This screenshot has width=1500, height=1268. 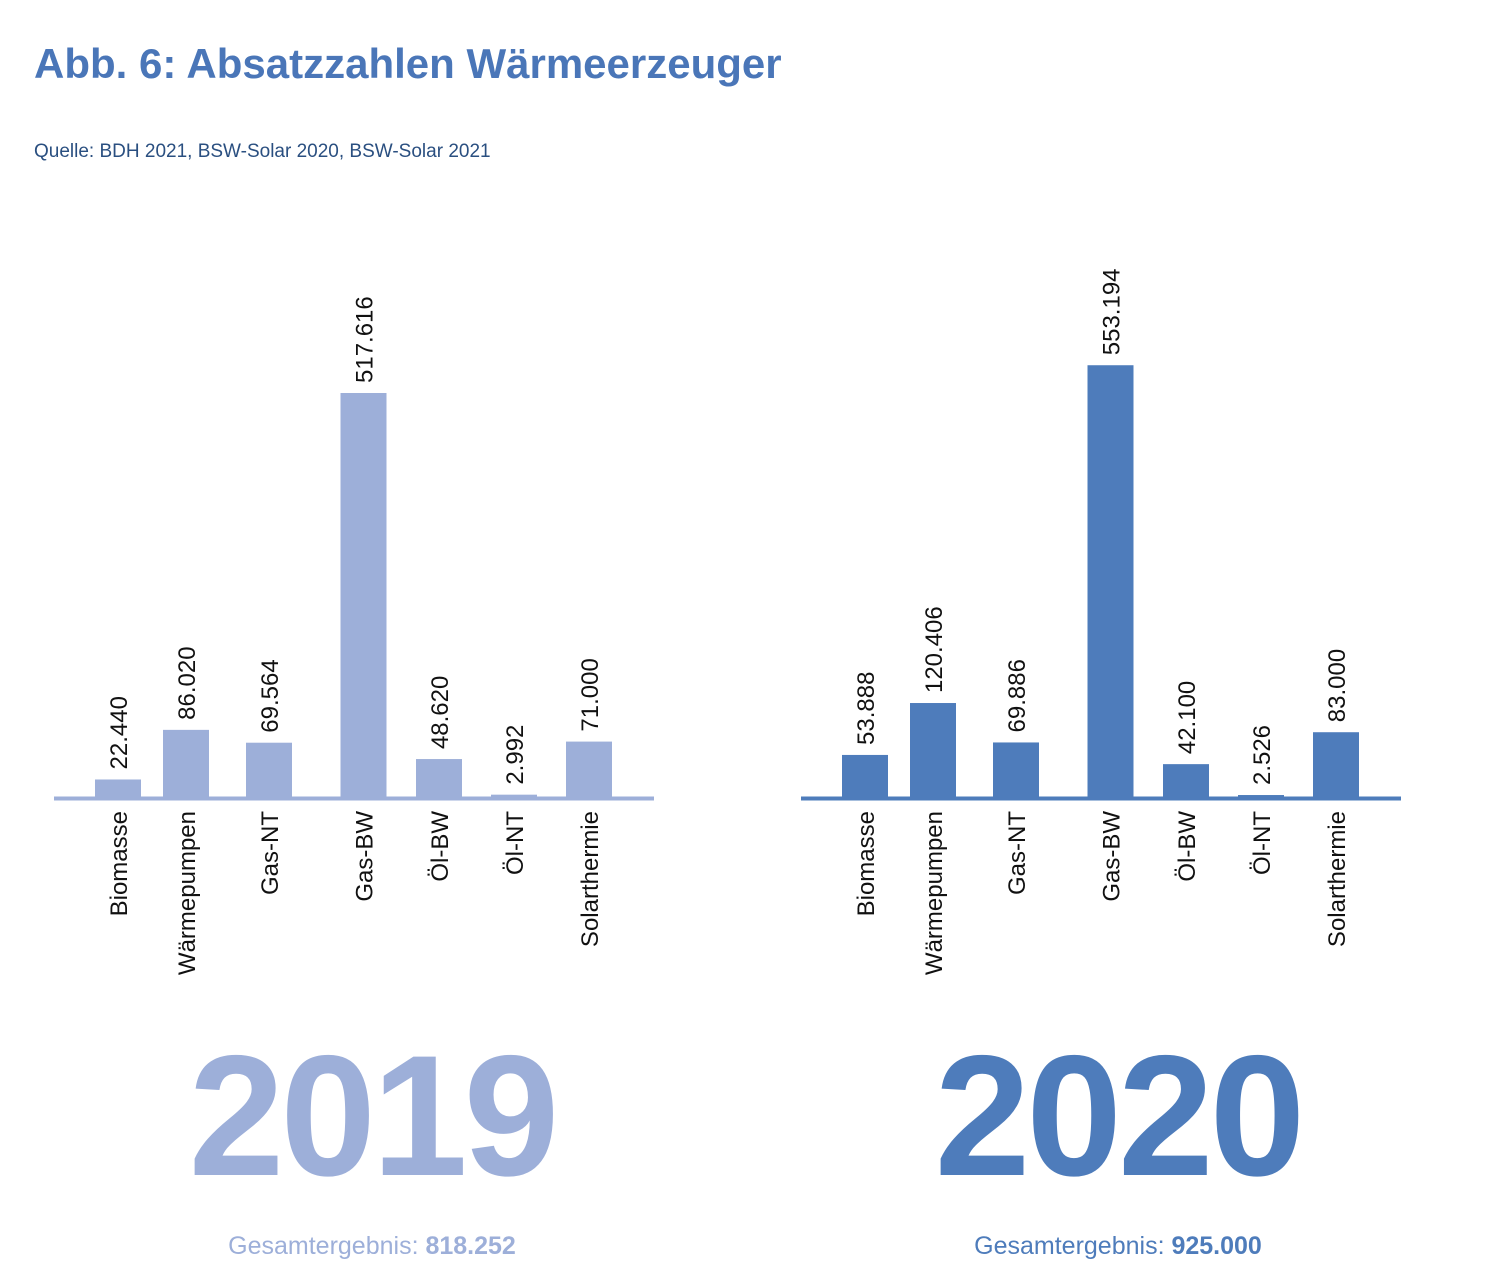 I want to click on data-label: 69.564, so click(x=270, y=695).